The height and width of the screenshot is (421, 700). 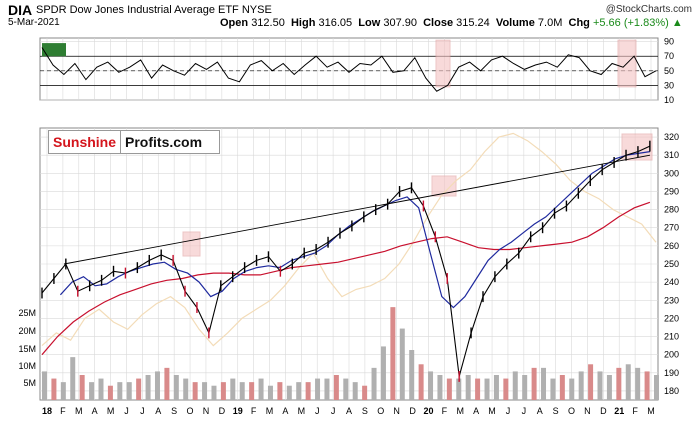 I want to click on volume-tick-label: 20M, so click(x=27, y=331).